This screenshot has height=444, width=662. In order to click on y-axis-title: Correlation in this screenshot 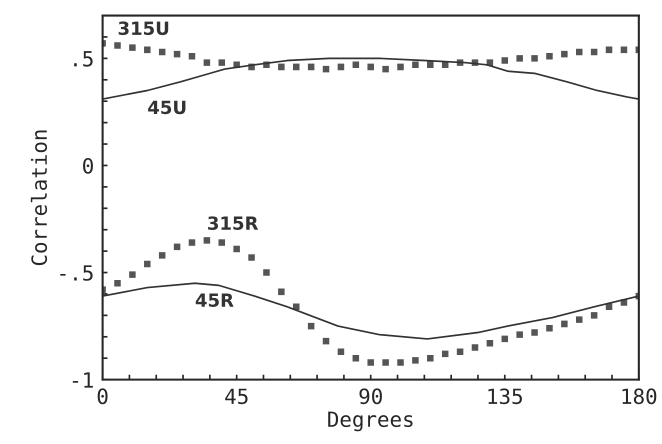, I will do `click(39, 198)`.